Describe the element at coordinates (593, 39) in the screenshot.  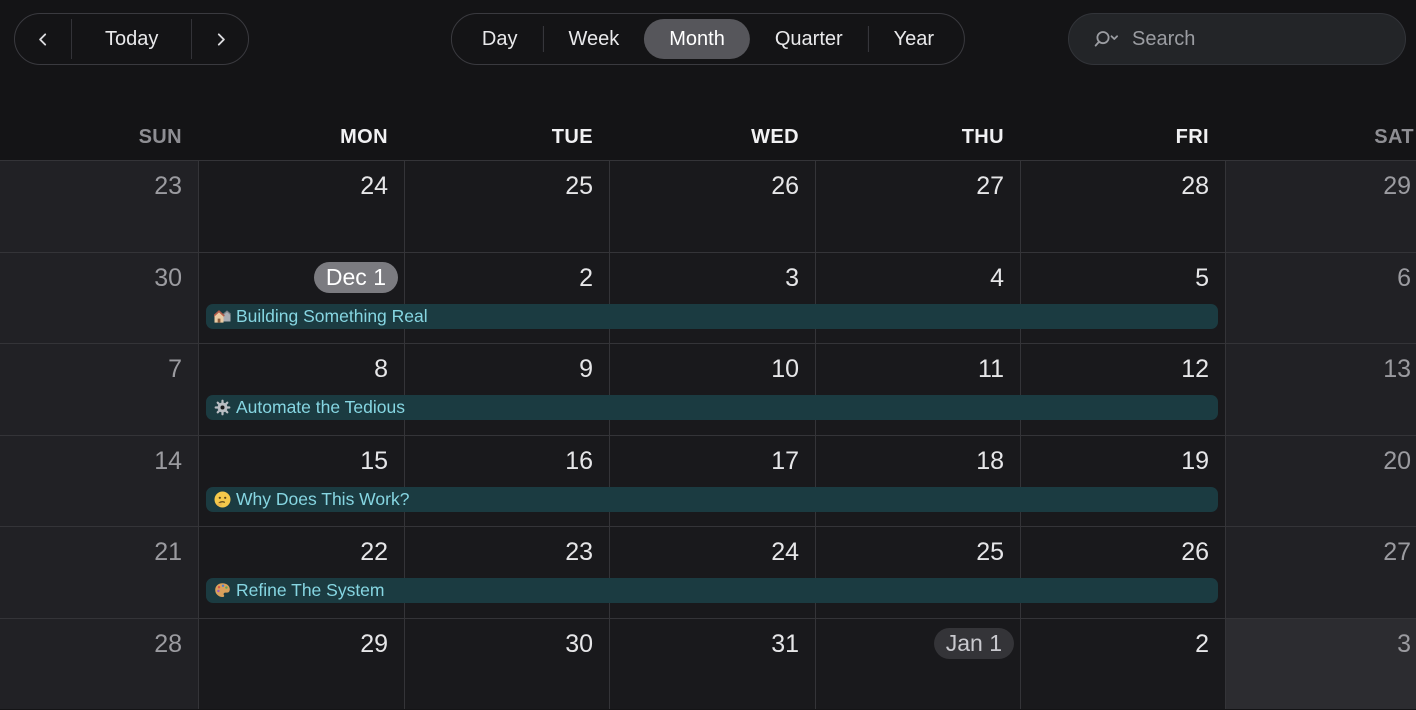
I see `view-tab-week: Week` at that location.